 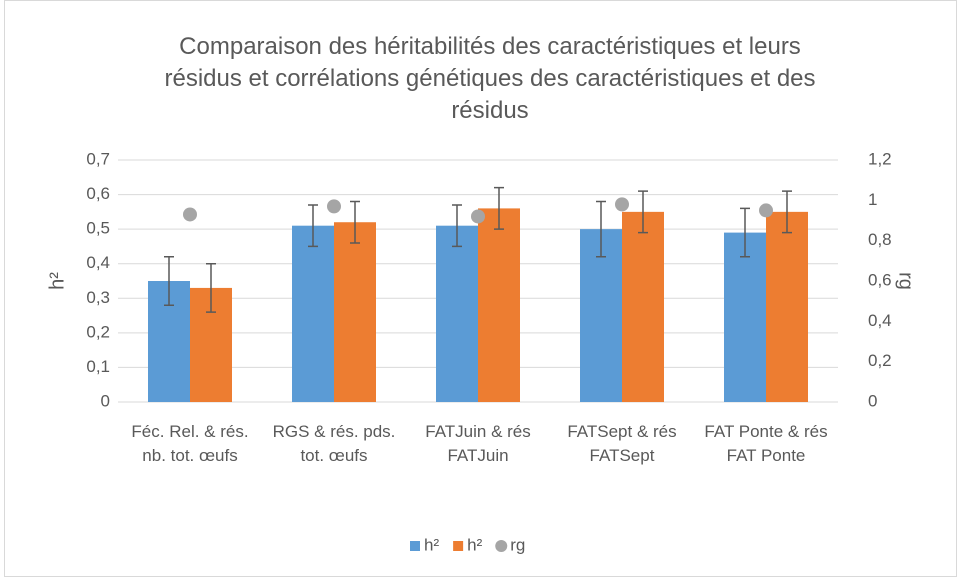 What do you see at coordinates (880, 158) in the screenshot?
I see `y2-tick-label: 1,2` at bounding box center [880, 158].